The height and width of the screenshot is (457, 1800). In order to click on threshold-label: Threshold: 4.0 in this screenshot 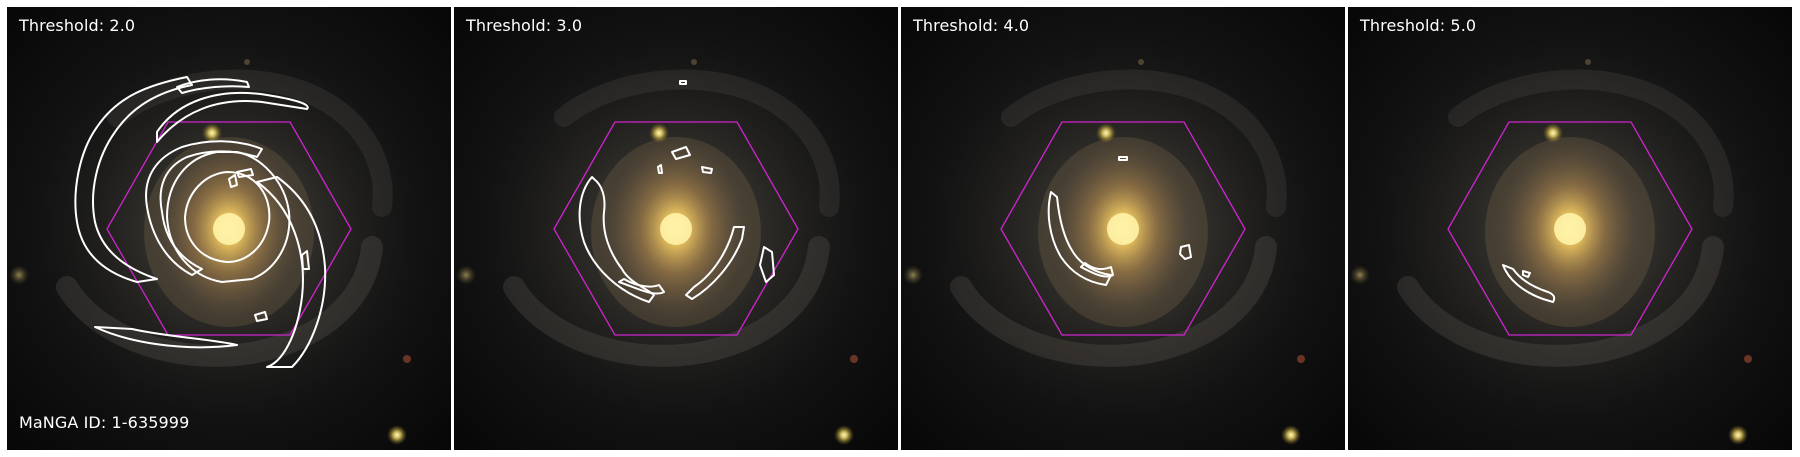, I will do `click(971, 25)`.